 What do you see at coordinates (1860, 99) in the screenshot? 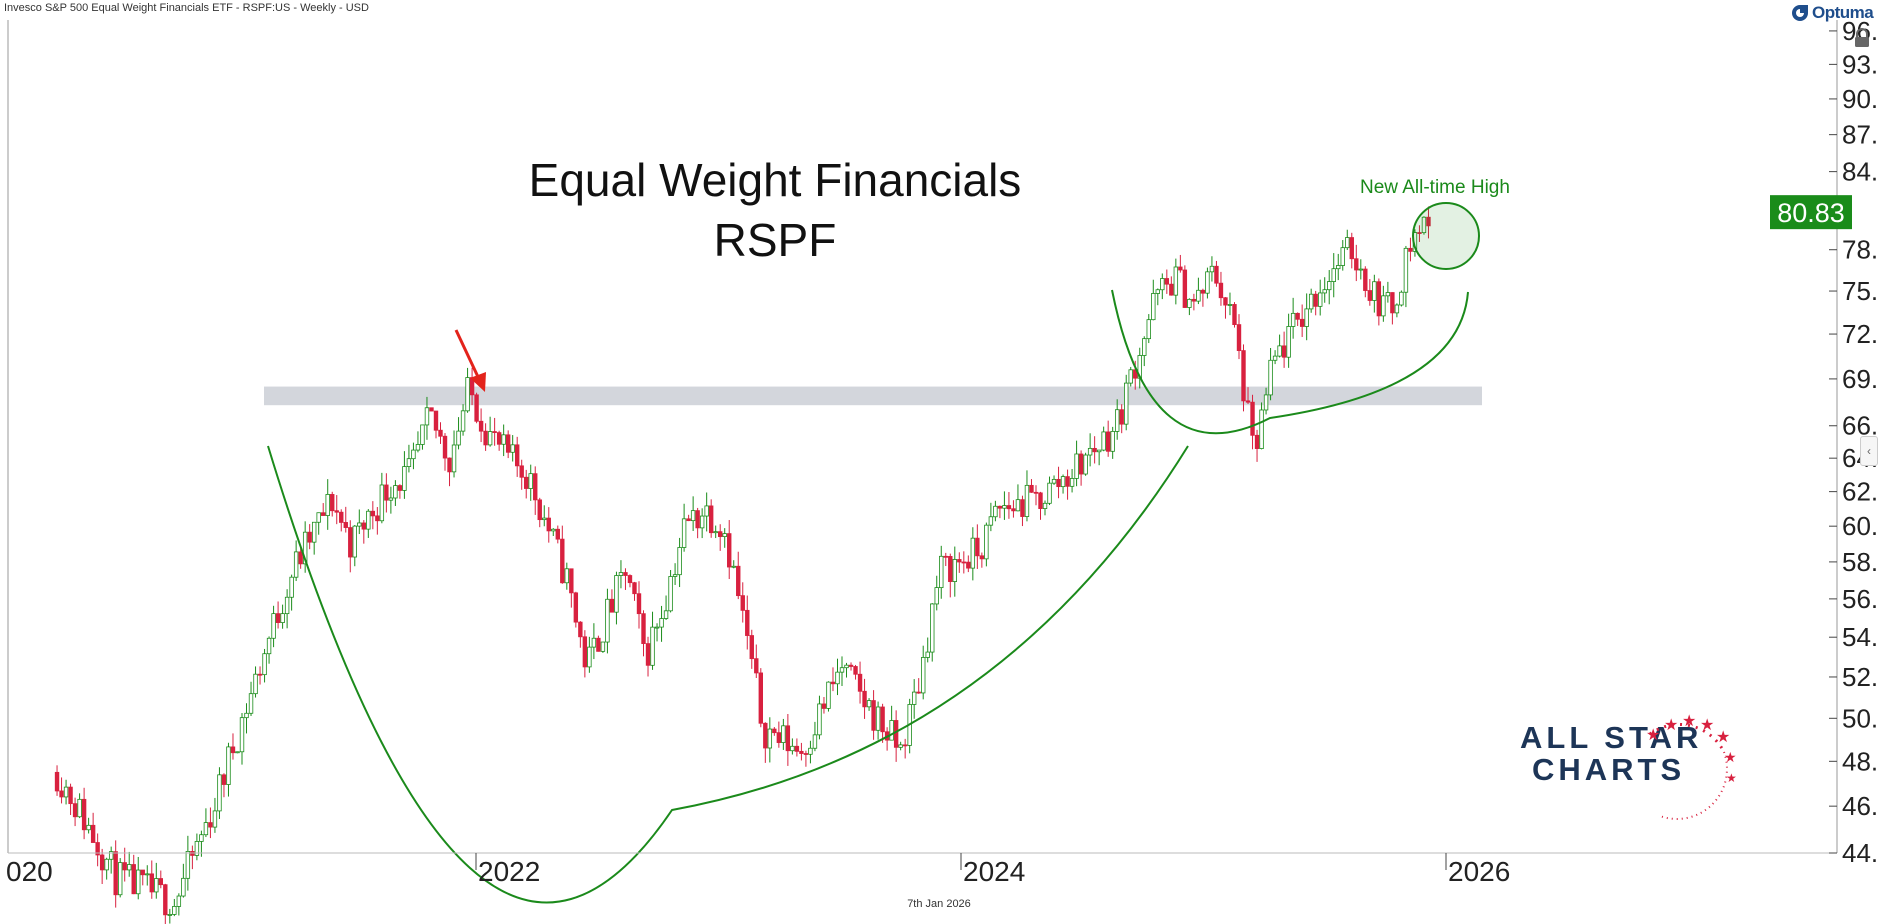
I see `y-tick-label: 90.00` at bounding box center [1860, 99].